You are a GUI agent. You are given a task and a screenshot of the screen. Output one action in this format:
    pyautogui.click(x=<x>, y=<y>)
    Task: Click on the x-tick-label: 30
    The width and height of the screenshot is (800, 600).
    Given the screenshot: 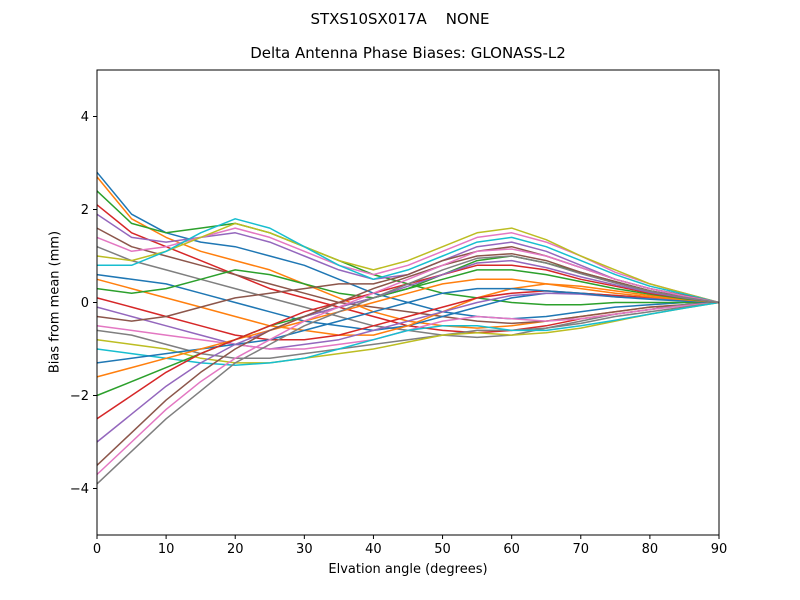 What is the action you would take?
    pyautogui.click(x=304, y=549)
    